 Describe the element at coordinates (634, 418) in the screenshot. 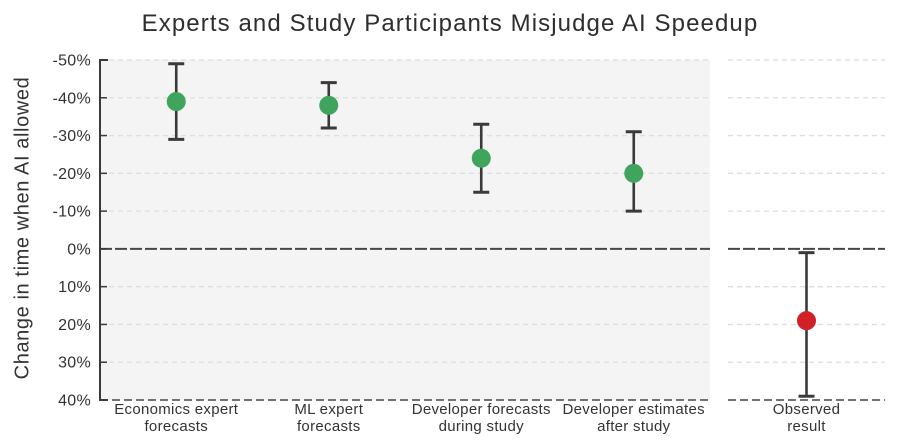

I see `category-label: Developer estimates after study` at that location.